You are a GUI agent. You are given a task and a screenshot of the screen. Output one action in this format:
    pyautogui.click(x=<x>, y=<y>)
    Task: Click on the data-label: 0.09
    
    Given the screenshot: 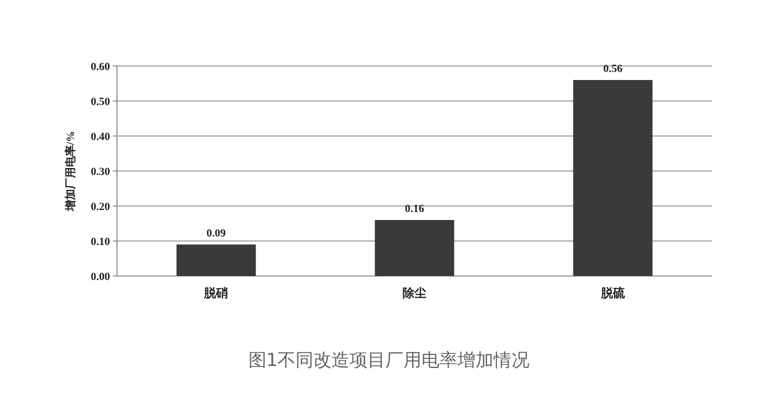 What is the action you would take?
    pyautogui.click(x=216, y=234)
    